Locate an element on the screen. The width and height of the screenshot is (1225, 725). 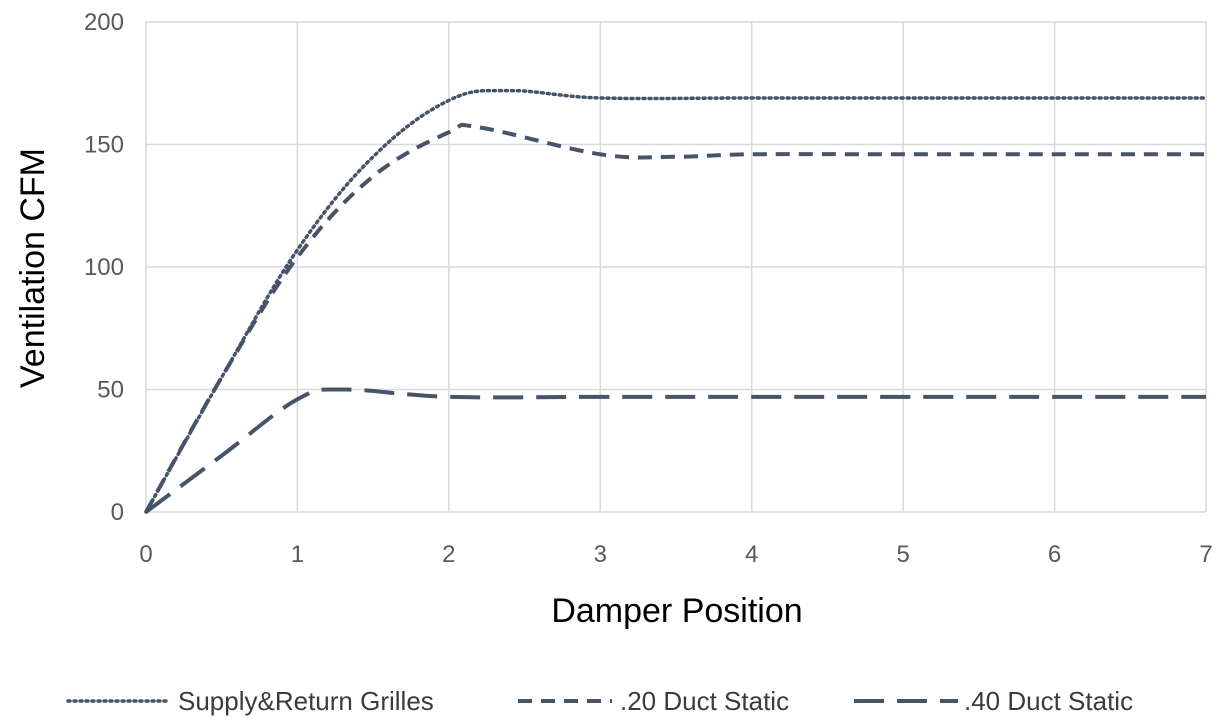
y-tick-label: 0 is located at coordinates (117, 512).